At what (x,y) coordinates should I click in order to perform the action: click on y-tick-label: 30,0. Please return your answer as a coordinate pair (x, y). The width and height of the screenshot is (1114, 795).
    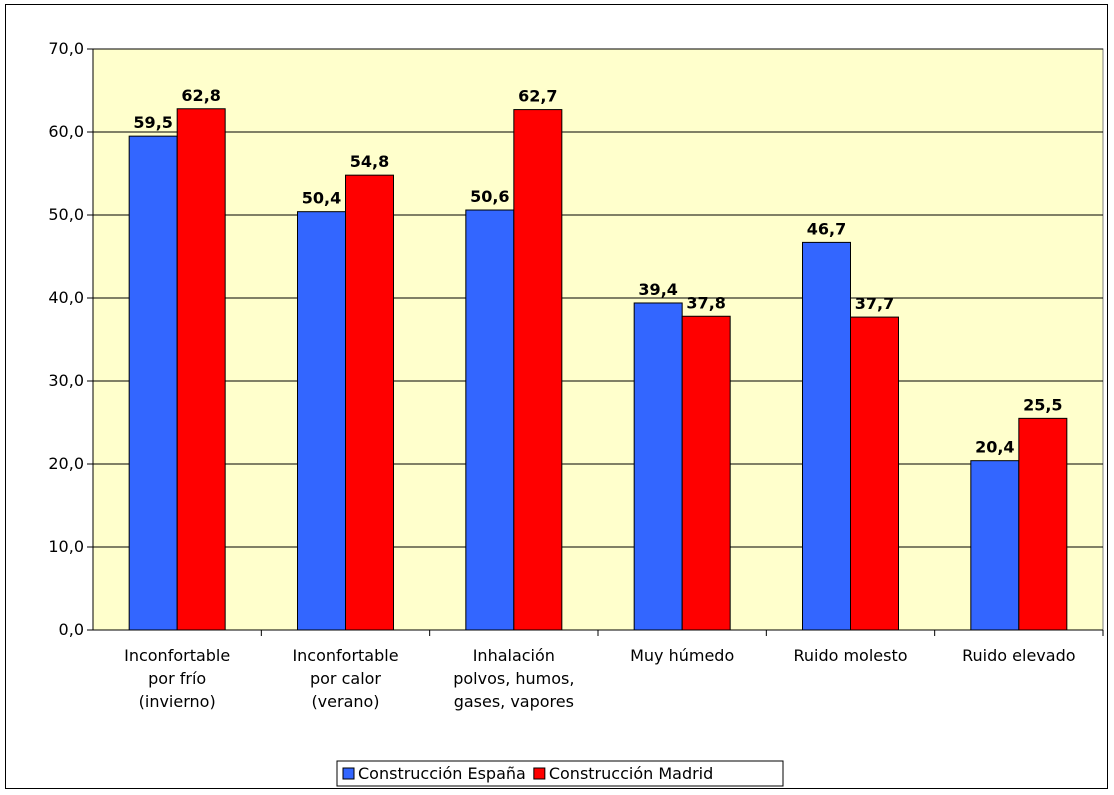
    Looking at the image, I should click on (66, 380).